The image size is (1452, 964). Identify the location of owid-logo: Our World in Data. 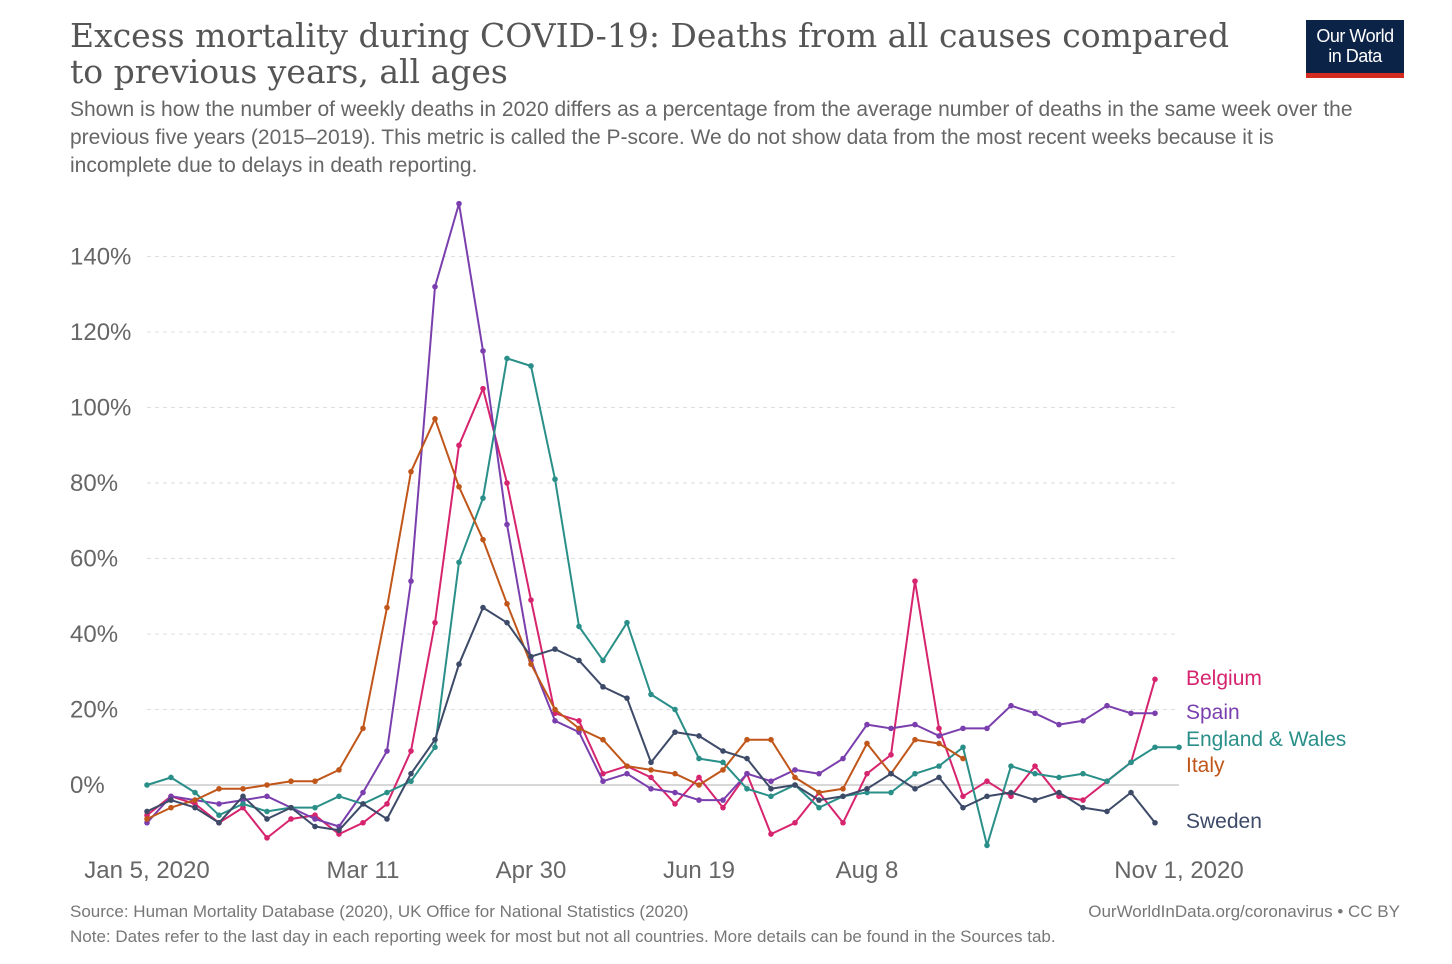
(1355, 49).